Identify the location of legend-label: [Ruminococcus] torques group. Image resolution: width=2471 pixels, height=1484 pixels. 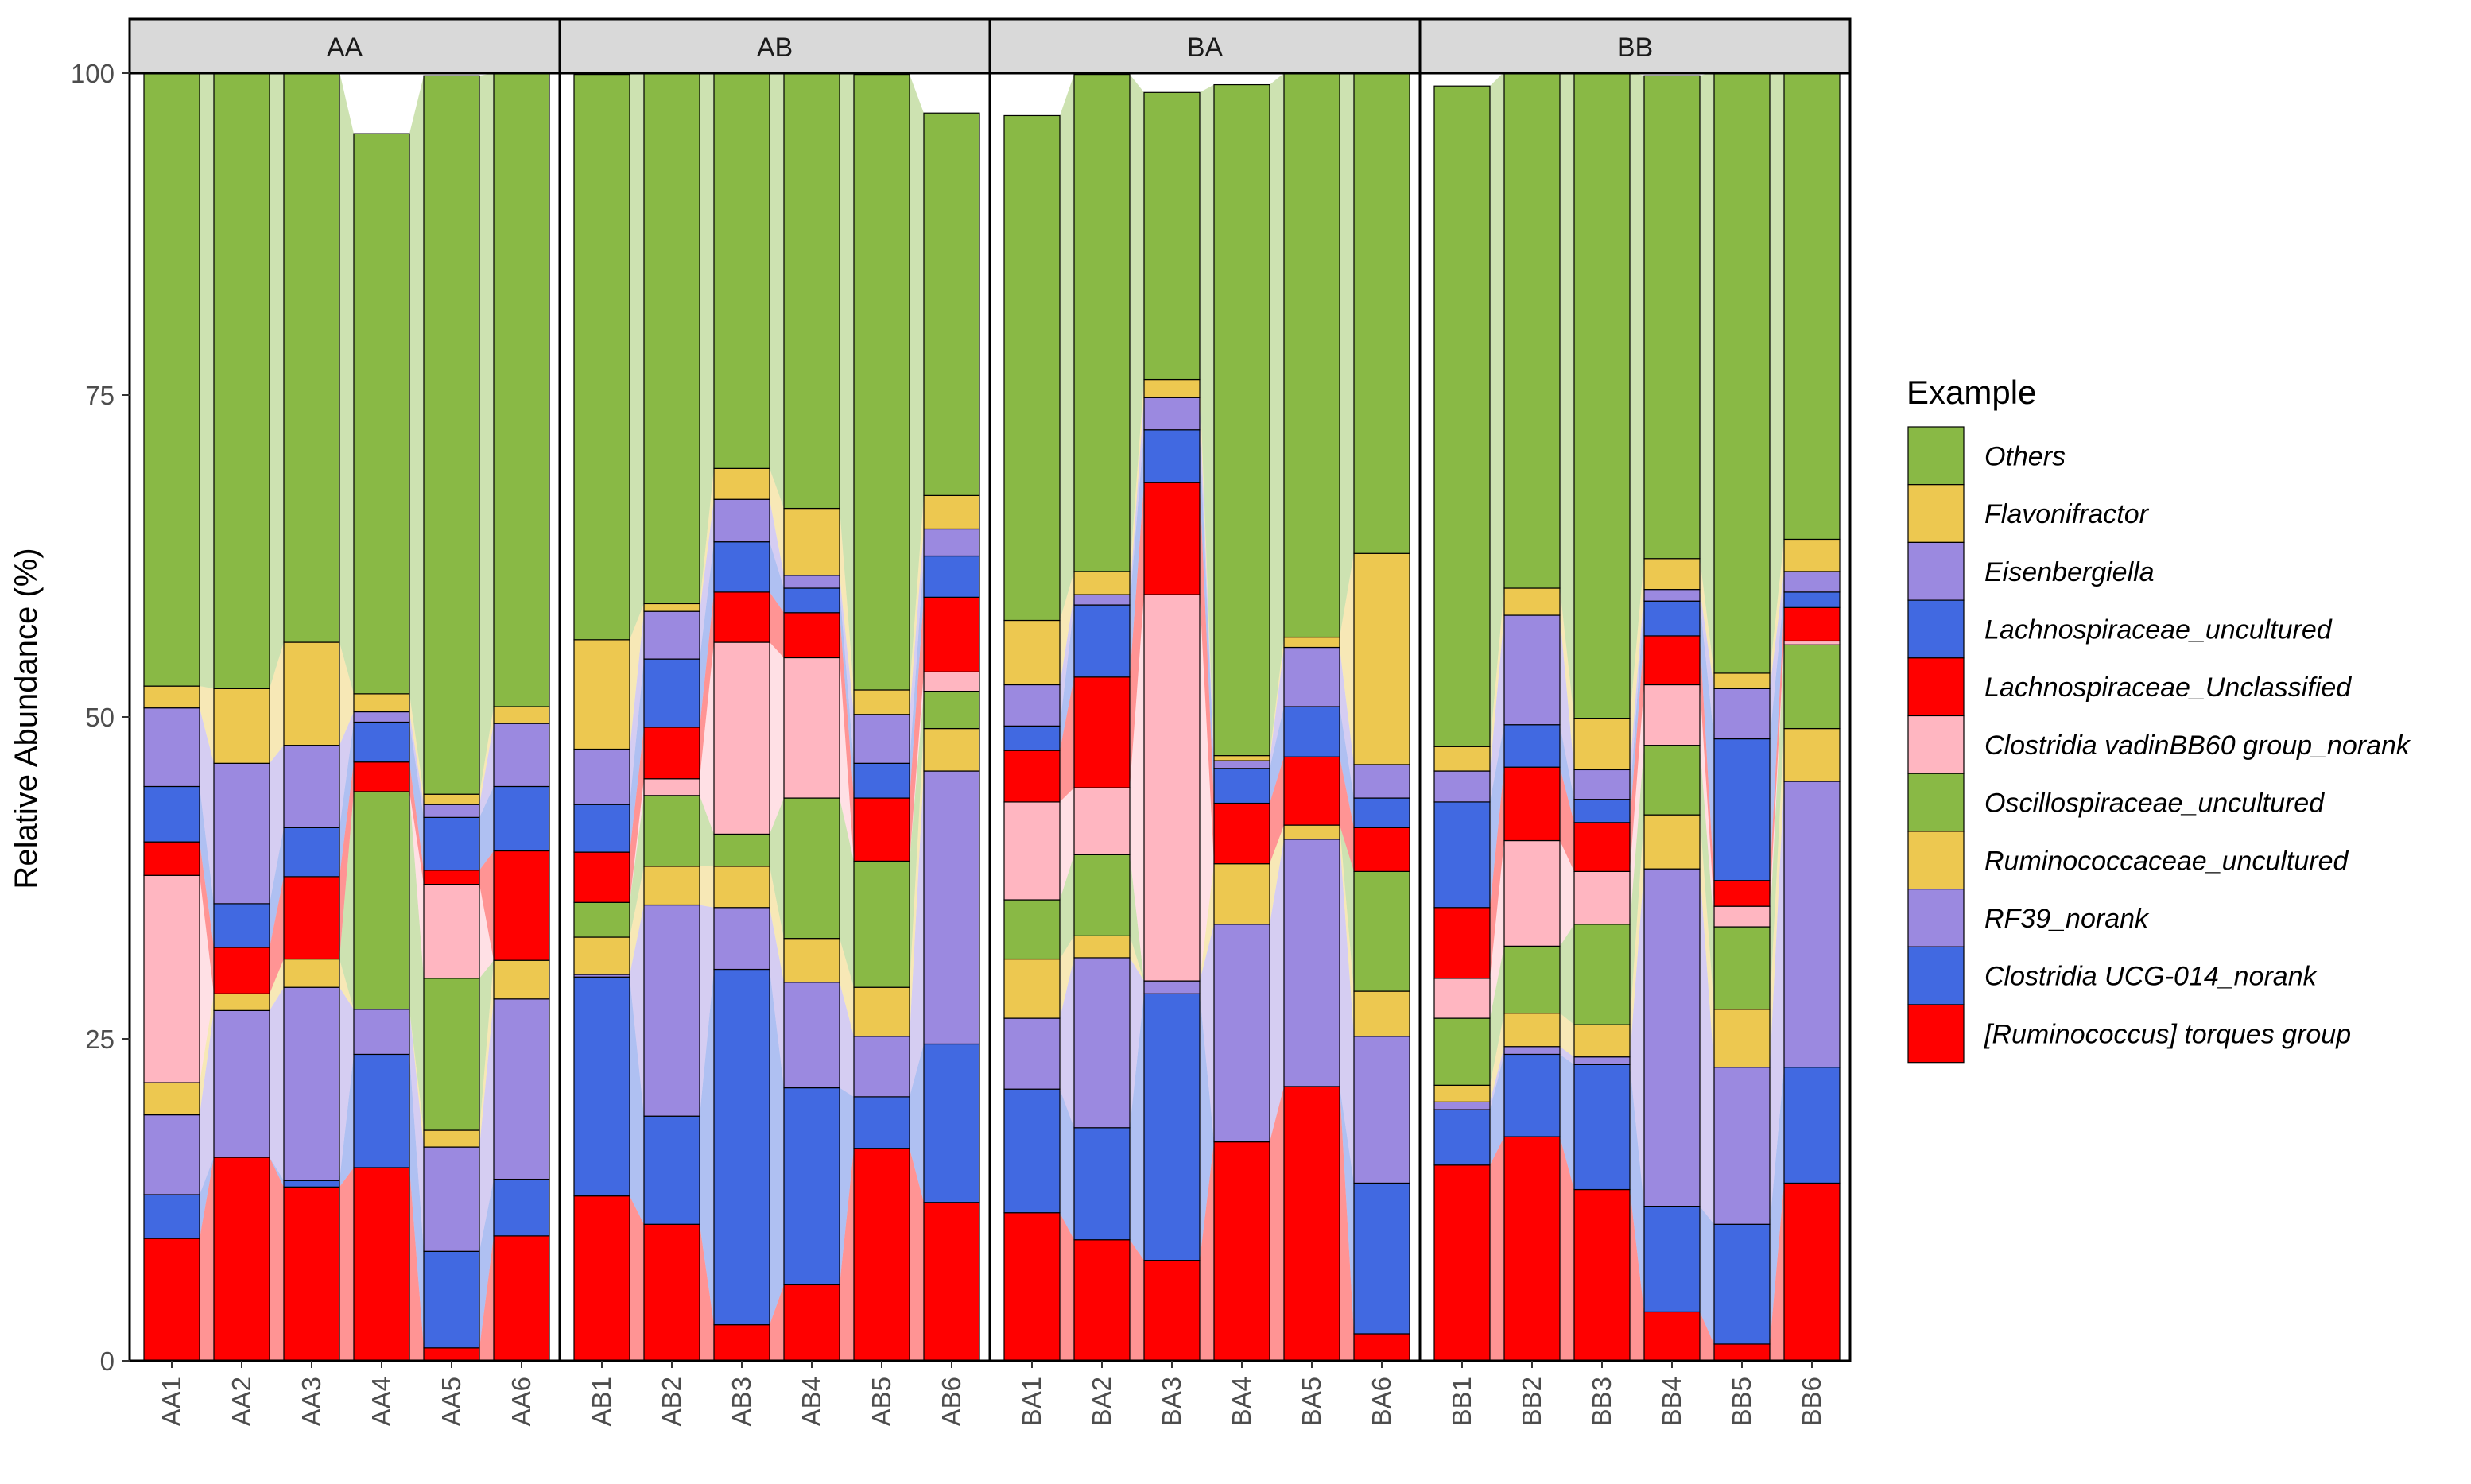
(2167, 1034).